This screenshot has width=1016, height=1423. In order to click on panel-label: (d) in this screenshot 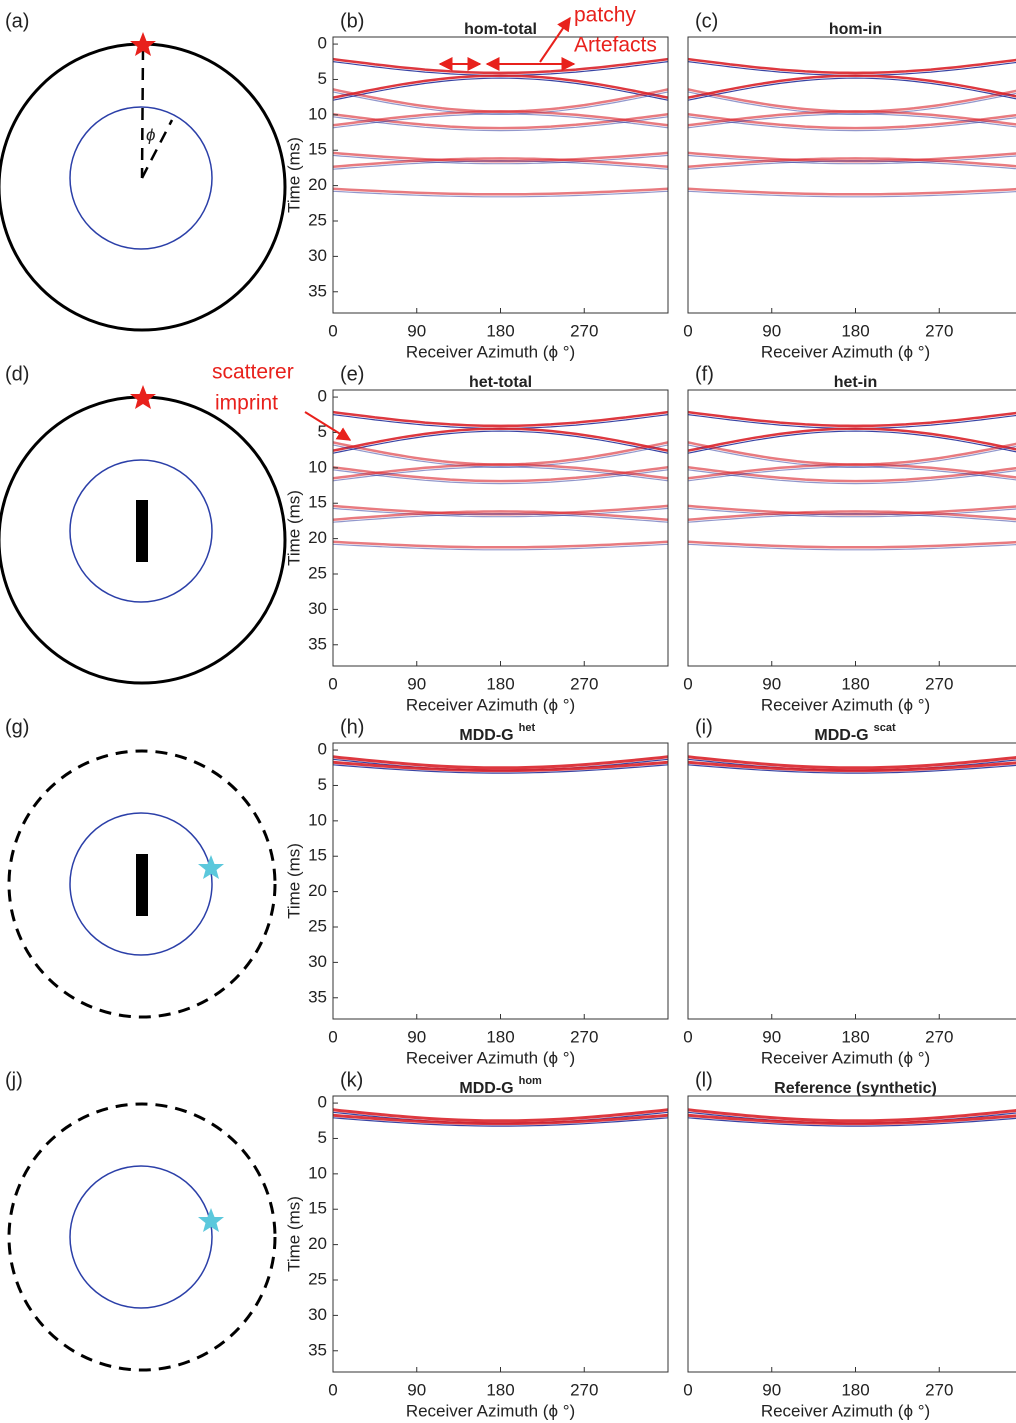, I will do `click(17, 374)`.